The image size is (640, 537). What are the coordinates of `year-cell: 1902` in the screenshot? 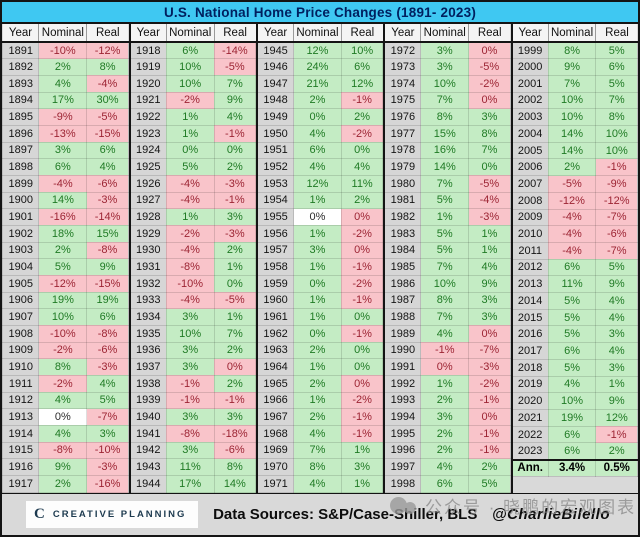 It's located at (21, 233).